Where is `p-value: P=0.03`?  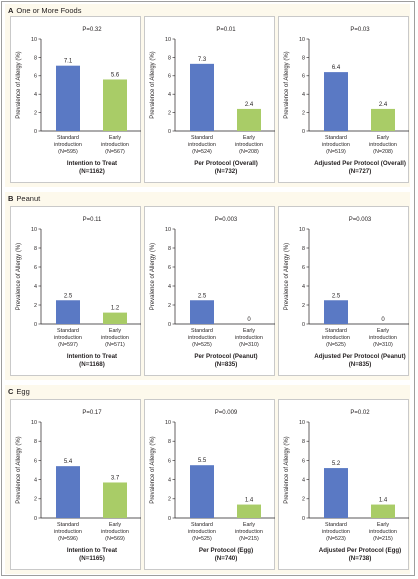
p-value: P=0.03 is located at coordinates (360, 30).